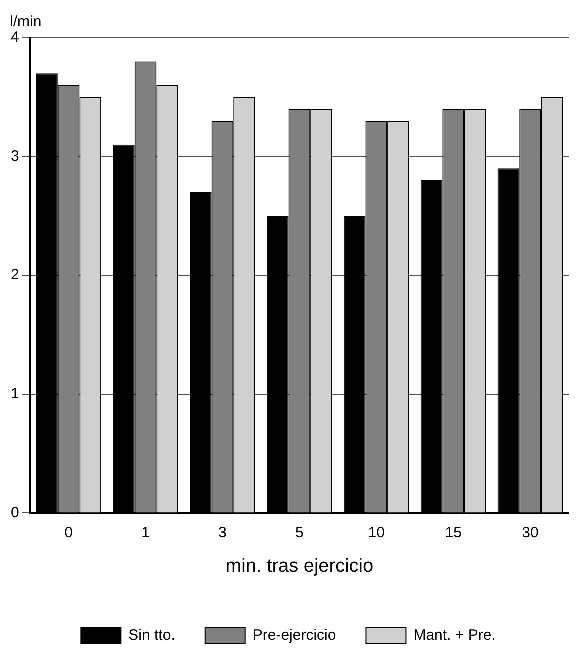  I want to click on legend-label: Sin tto., so click(152, 635).